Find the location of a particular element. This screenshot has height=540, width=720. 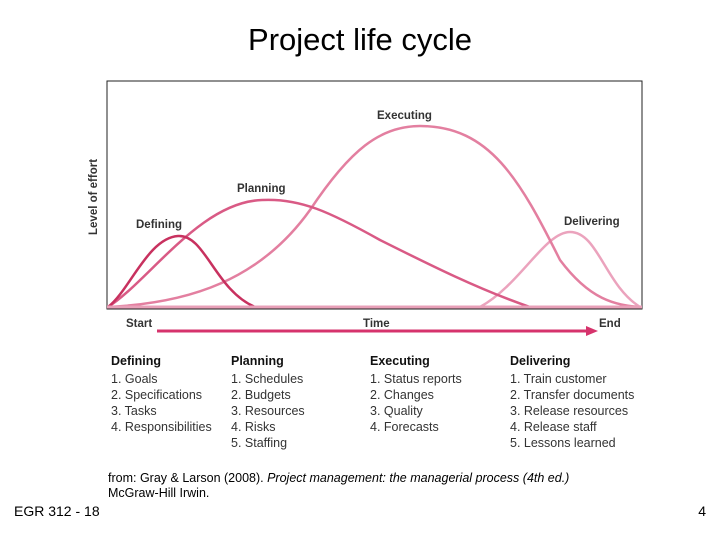

timeline-arrow-head-icon is located at coordinates (592, 331).